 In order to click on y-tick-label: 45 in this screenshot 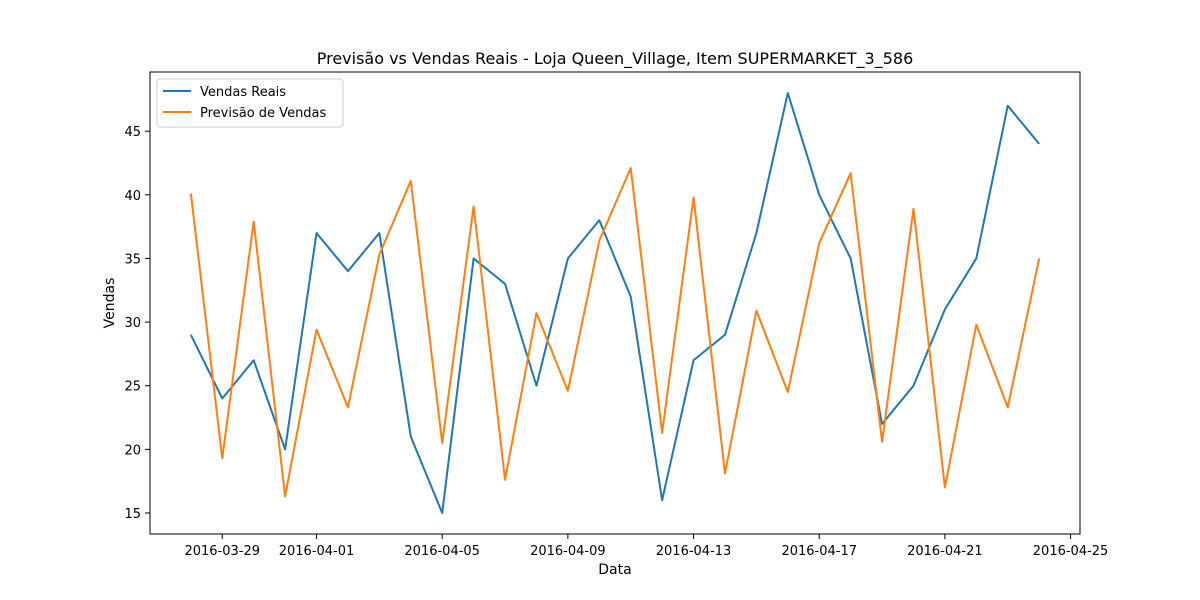, I will do `click(132, 132)`.